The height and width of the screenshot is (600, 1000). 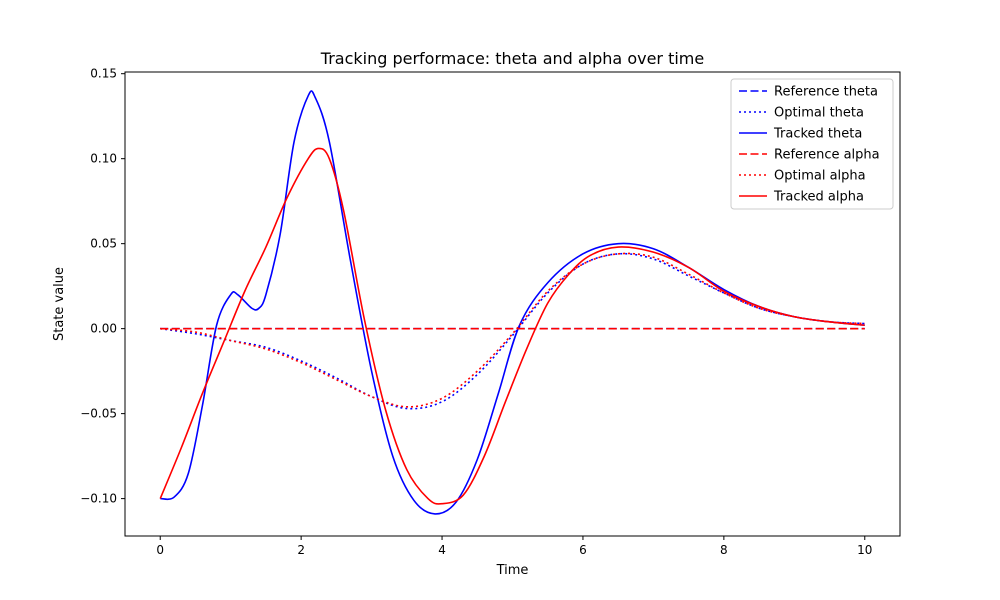 What do you see at coordinates (820, 176) in the screenshot?
I see `legend-label: Optimal alpha` at bounding box center [820, 176].